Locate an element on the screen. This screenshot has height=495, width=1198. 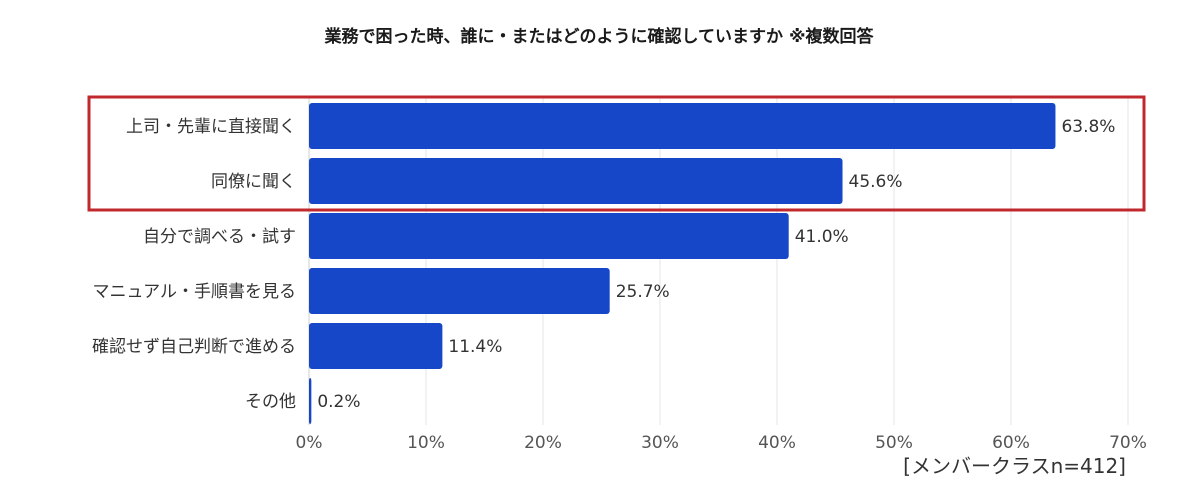
category-label: 自分で調べる・試す is located at coordinates (219, 237).